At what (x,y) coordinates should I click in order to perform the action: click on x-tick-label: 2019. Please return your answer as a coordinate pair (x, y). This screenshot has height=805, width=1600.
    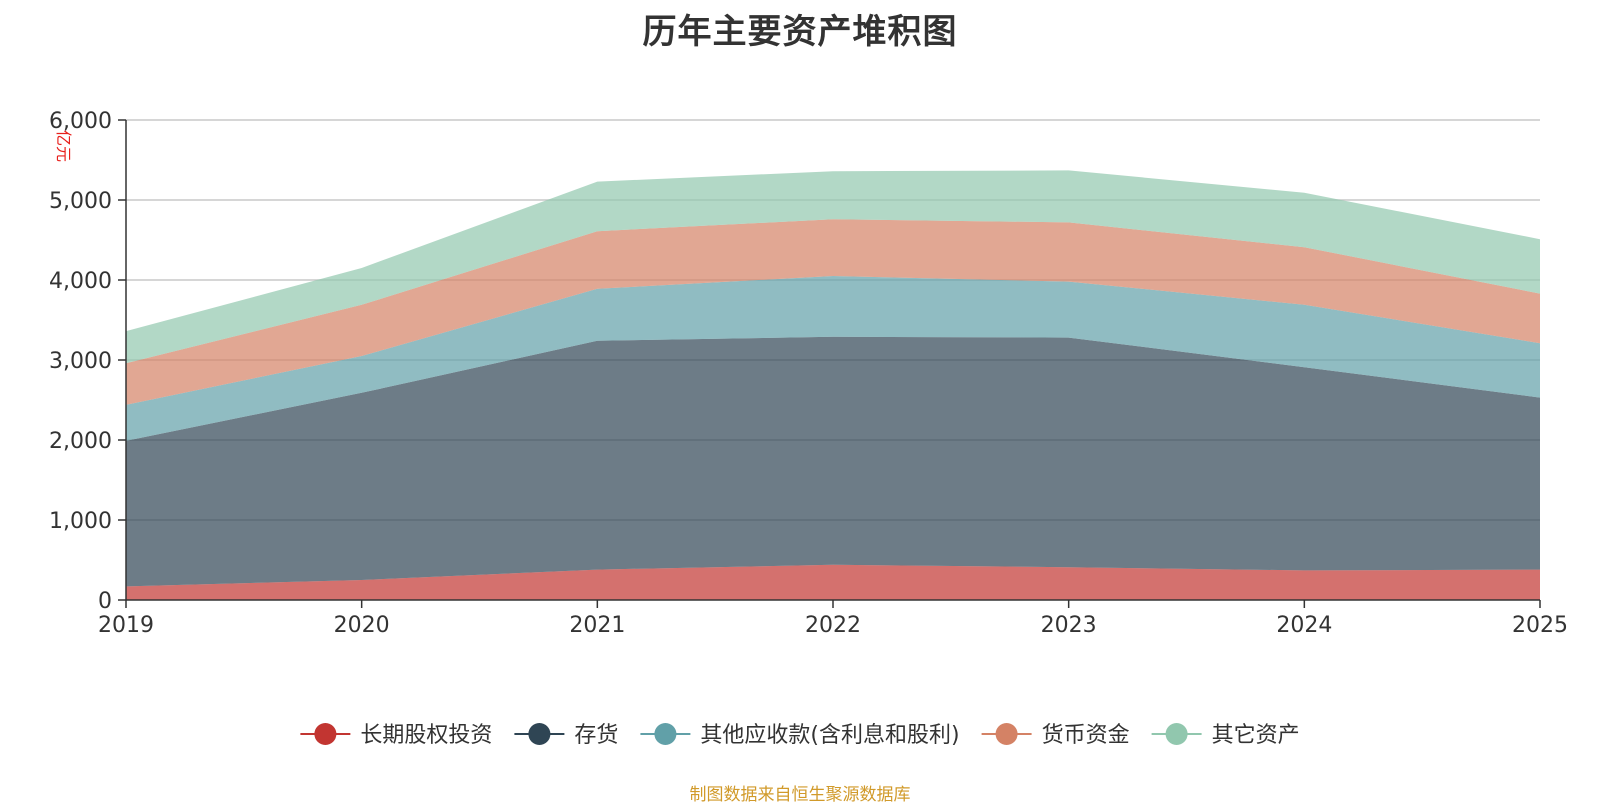
    Looking at the image, I should click on (126, 625).